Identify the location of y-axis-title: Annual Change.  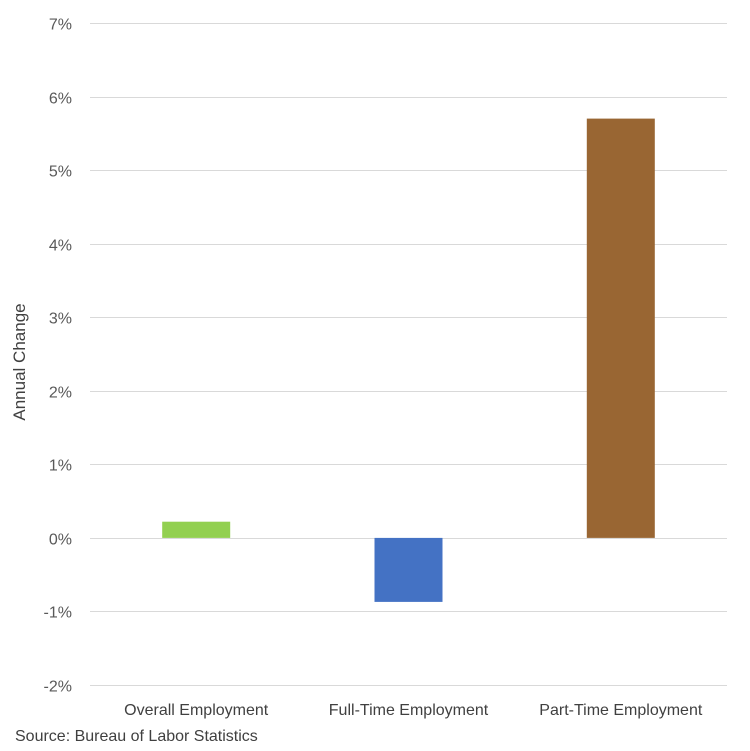
(19, 361).